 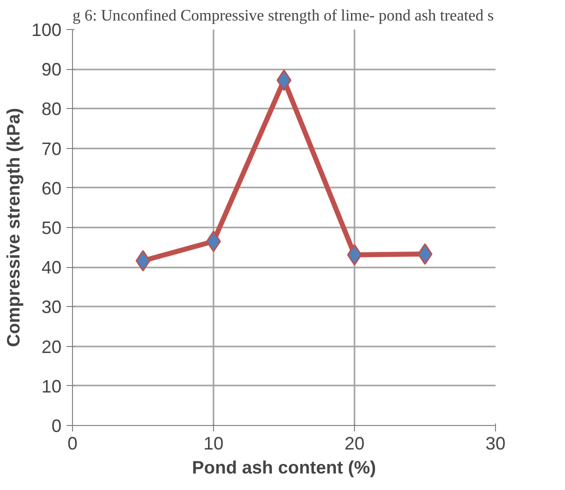 I want to click on chart-title: g 6: Unconfined Compressive strength of lime- pond ash treated s, so click(x=283, y=16).